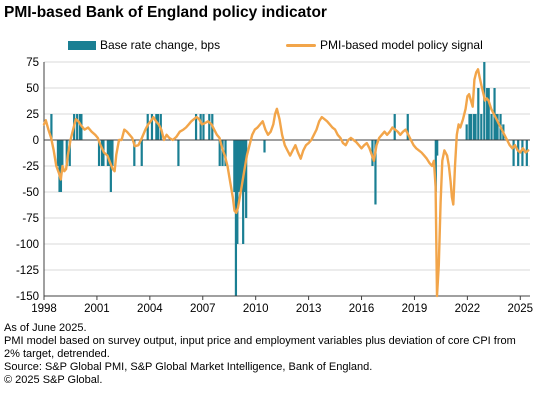  I want to click on y-tick-label: 50, so click(32, 89).